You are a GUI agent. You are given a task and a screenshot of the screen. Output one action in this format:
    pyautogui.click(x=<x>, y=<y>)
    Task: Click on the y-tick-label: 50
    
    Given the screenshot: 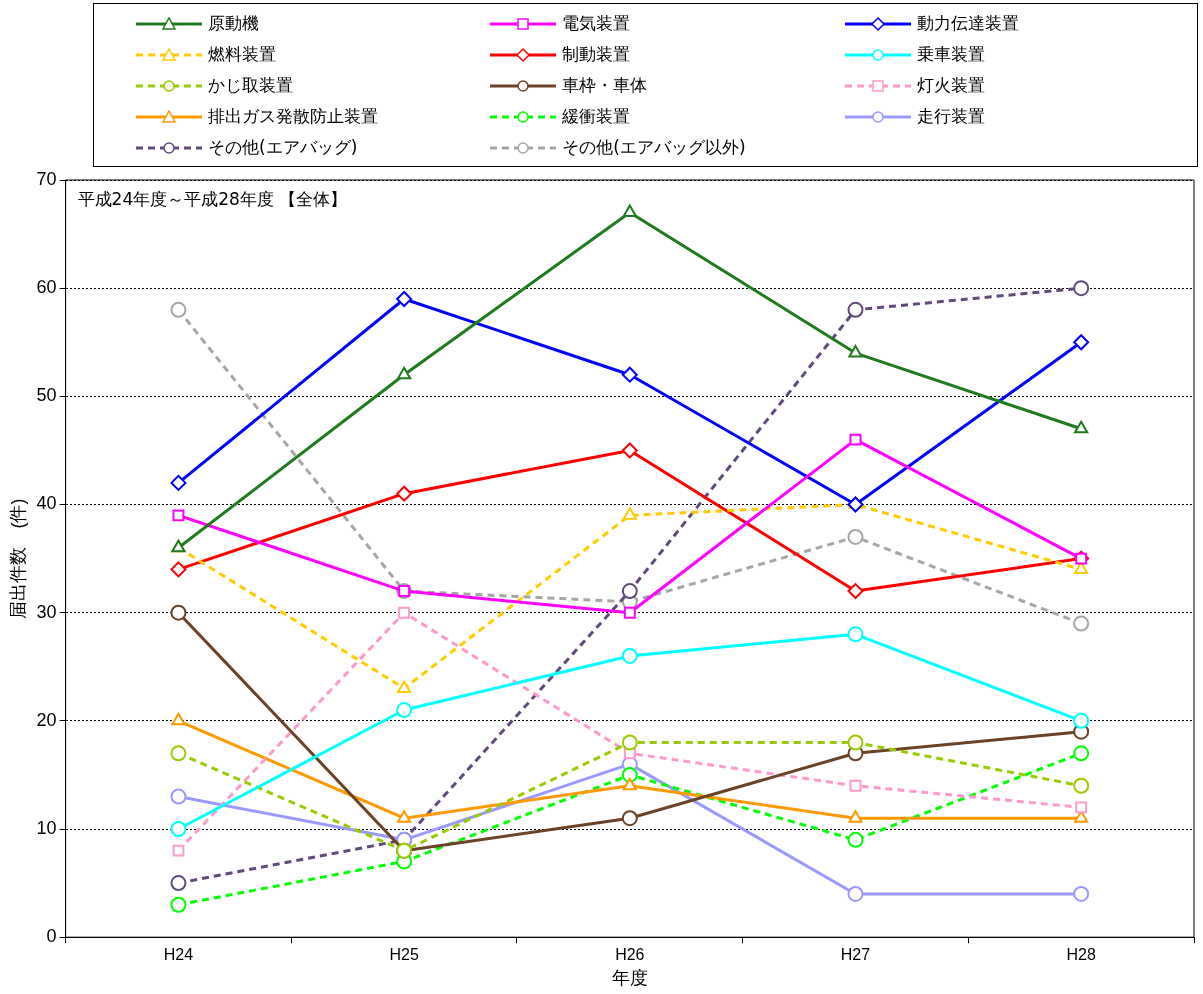 What is the action you would take?
    pyautogui.click(x=46, y=395)
    